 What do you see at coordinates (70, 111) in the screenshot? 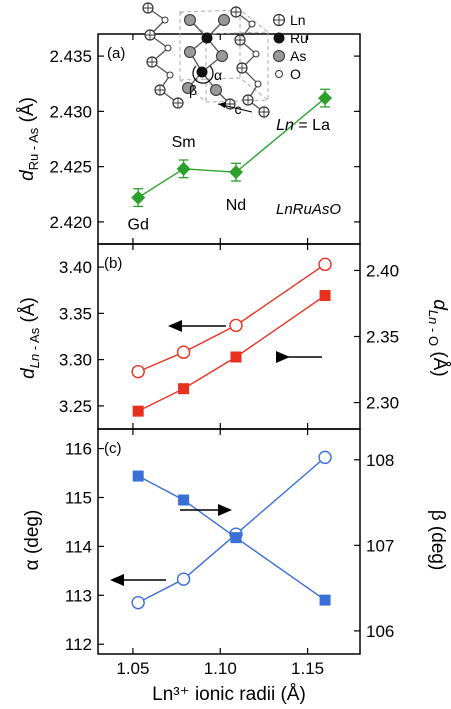
I see `y-tick-label: 2.430` at bounding box center [70, 111].